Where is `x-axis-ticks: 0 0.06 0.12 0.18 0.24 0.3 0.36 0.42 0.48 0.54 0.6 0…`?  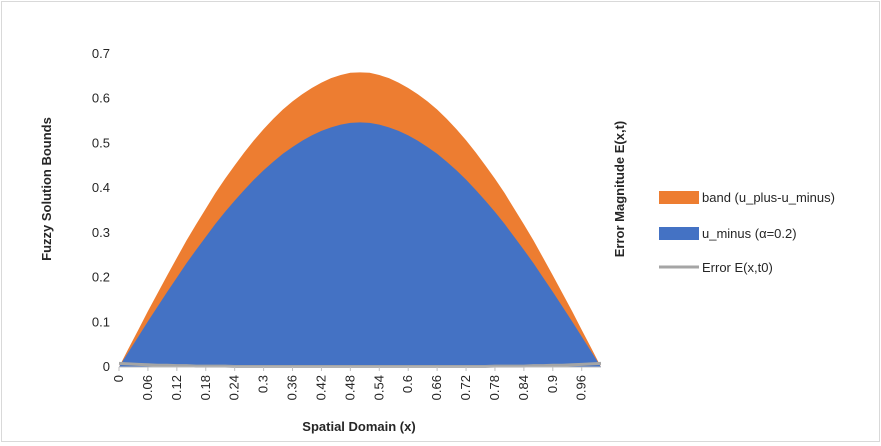 x-axis-ticks: 0 0.06 0.12 0.18 0.24 0.3 0.36 0.42 0.48 0.54 0.6 0… is located at coordinates (350, 383).